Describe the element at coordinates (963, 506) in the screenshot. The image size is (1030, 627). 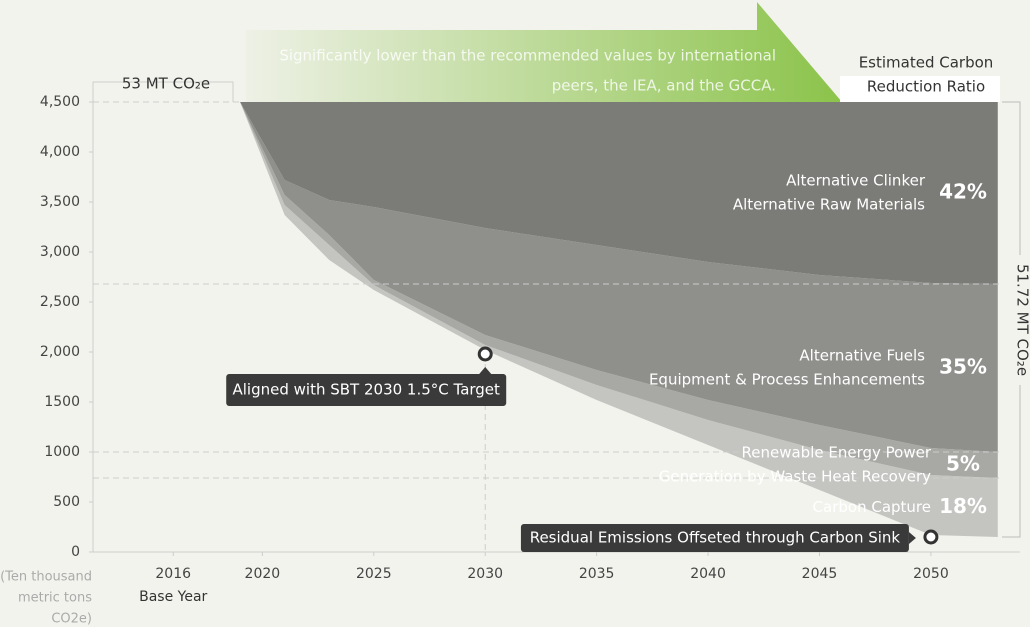
I see `ratio-label: 18%` at that location.